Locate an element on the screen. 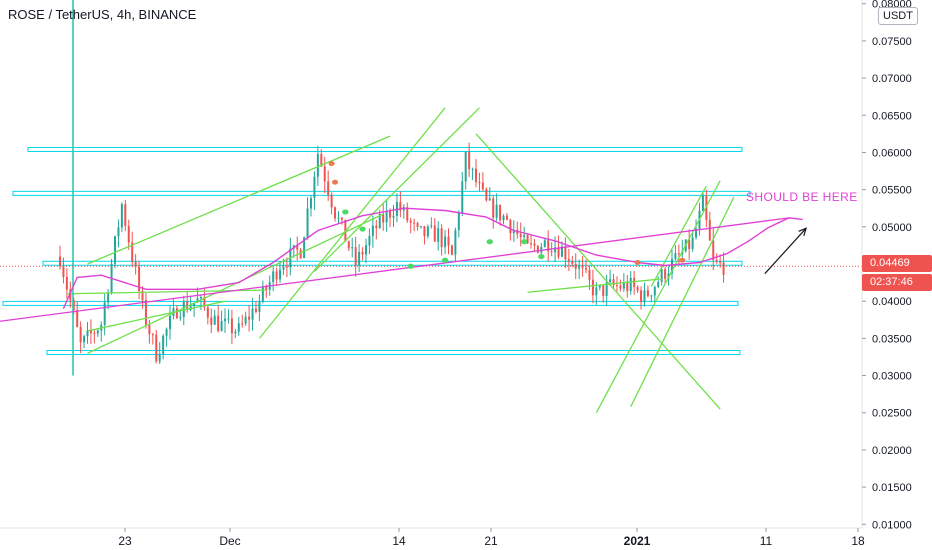 The height and width of the screenshot is (550, 932). moving-average-line is located at coordinates (432, 258).